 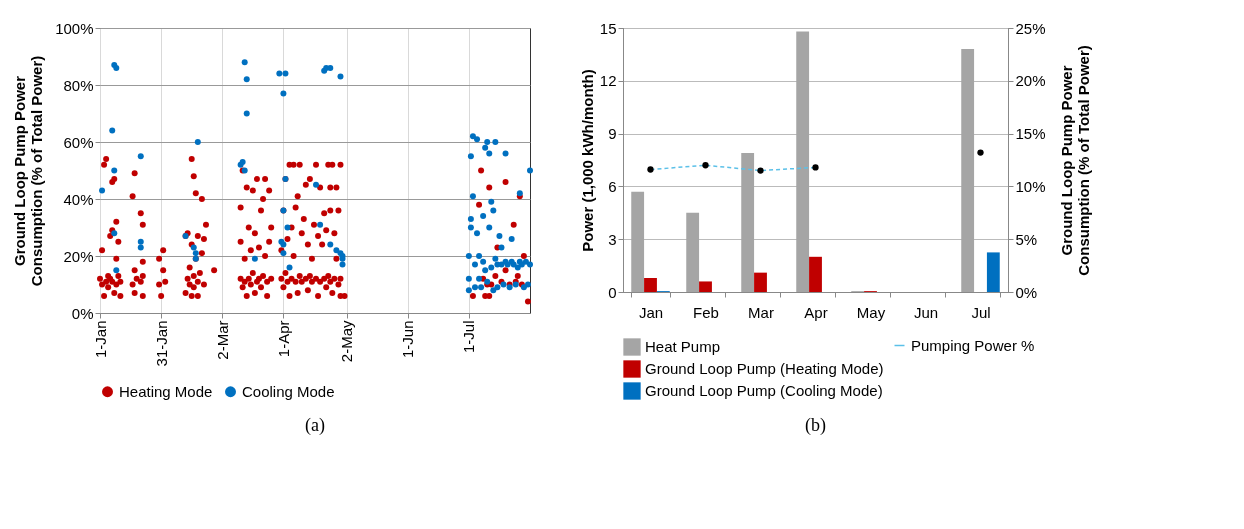 I want to click on y-tick-label: 100%, so click(x=74, y=28).